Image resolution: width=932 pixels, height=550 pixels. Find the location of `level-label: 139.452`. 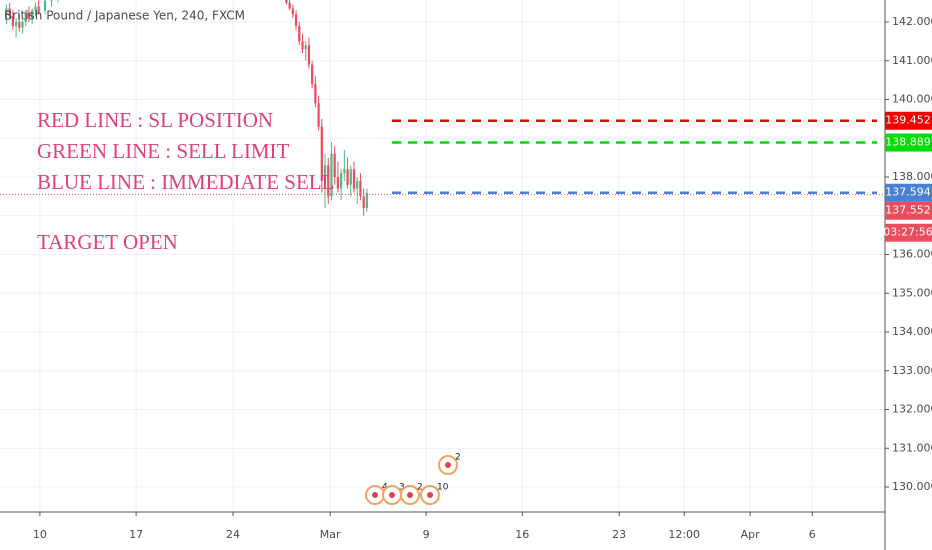

level-label: 139.452 is located at coordinates (908, 120).